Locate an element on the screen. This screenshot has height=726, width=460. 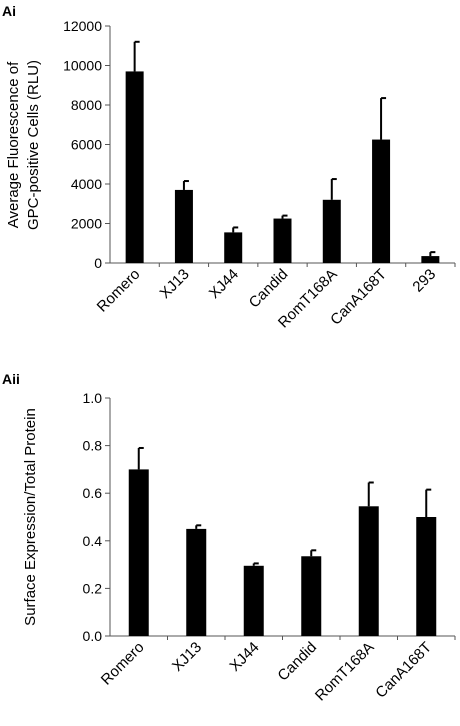
category-label: RomT168A is located at coordinates (345, 672).